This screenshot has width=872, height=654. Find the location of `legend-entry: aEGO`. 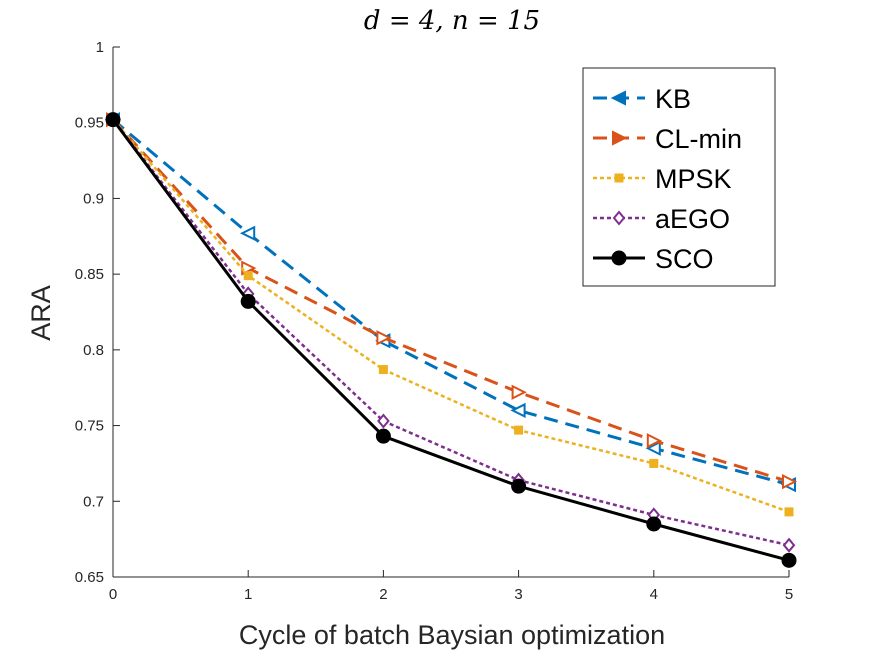

legend-entry: aEGO is located at coordinates (661, 219).